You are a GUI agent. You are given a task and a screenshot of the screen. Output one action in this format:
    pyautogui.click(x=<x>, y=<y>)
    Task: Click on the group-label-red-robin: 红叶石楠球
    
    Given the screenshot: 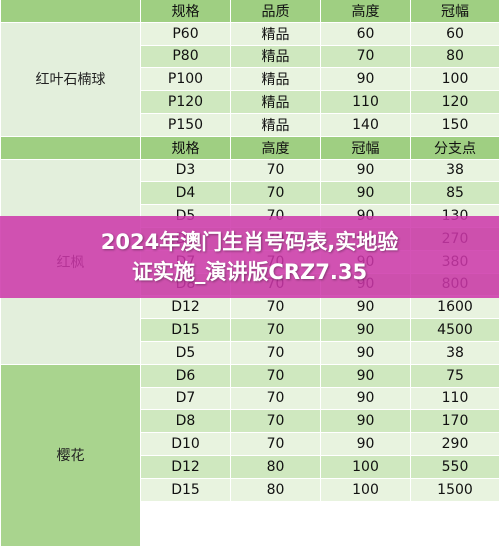 What is the action you would take?
    pyautogui.click(x=71, y=79)
    